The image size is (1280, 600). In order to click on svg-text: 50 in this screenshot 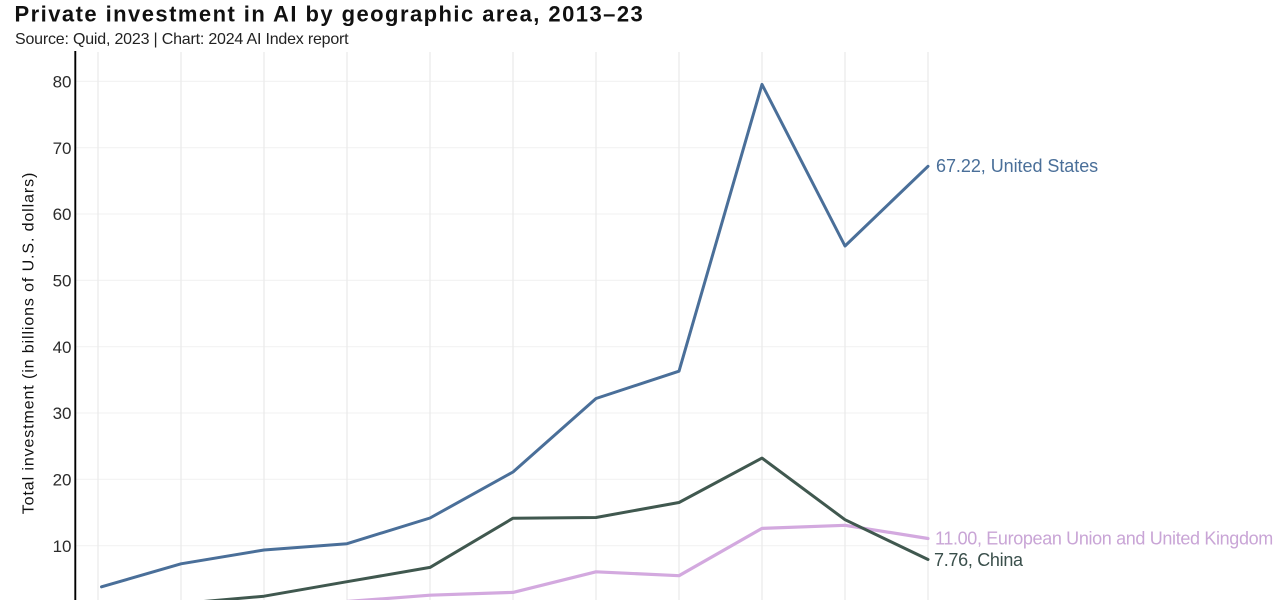, I will do `click(62, 281)`.